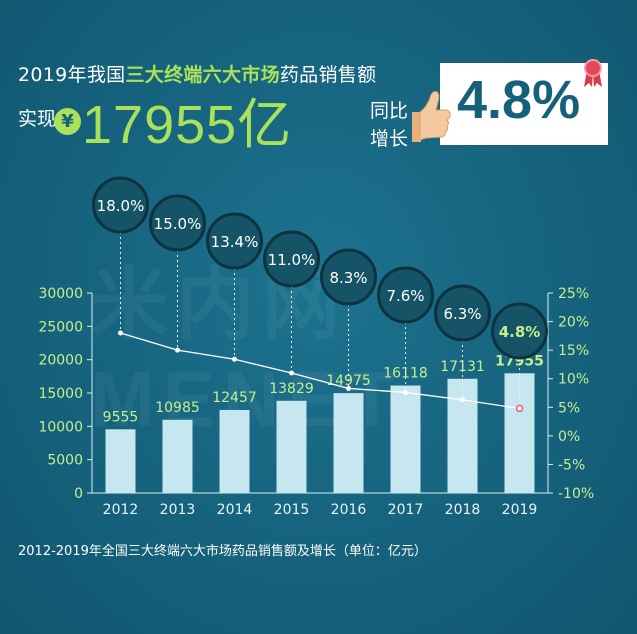  Describe the element at coordinates (569, 437) in the screenshot. I see `right-tick-label: 0%` at that location.